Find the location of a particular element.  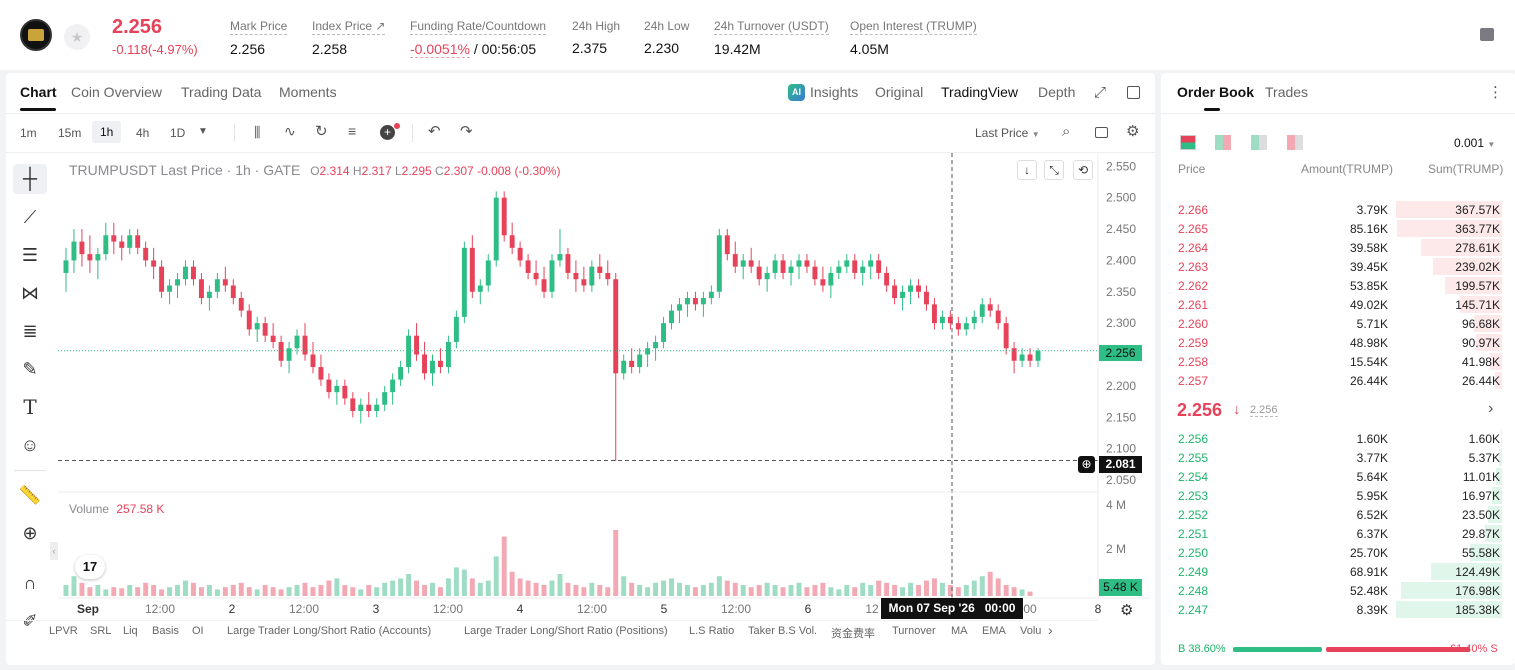

tab-tradingview: TradingView is located at coordinates (980, 92).